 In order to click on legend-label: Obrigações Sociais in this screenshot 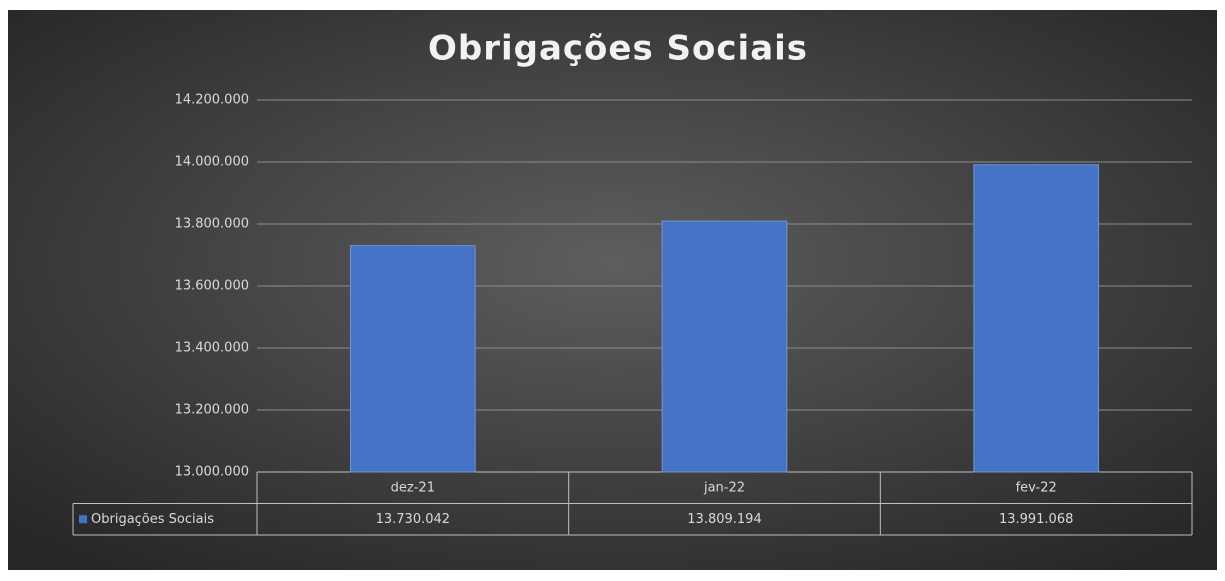, I will do `click(152, 519)`.